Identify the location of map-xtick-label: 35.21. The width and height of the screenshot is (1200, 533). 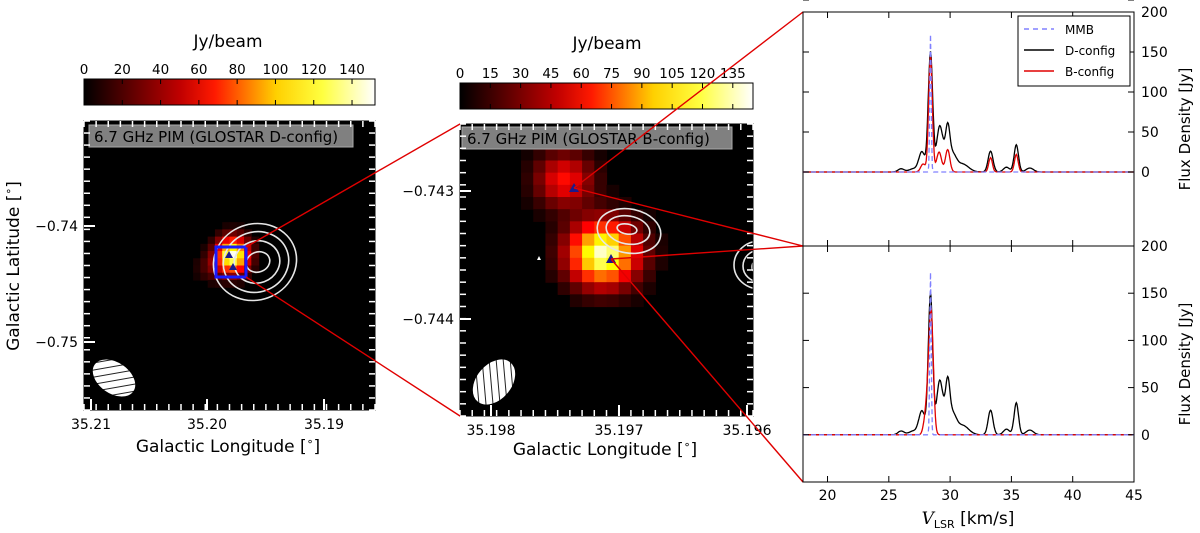
(91, 425).